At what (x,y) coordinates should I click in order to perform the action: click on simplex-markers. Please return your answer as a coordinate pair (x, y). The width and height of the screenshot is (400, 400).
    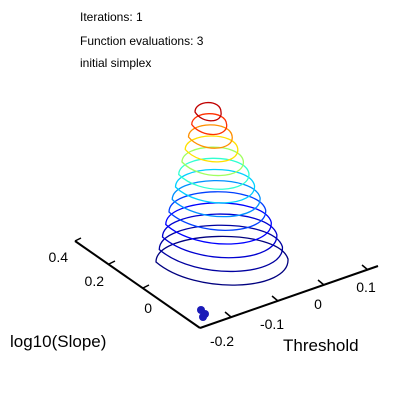
    Looking at the image, I should click on (203, 313).